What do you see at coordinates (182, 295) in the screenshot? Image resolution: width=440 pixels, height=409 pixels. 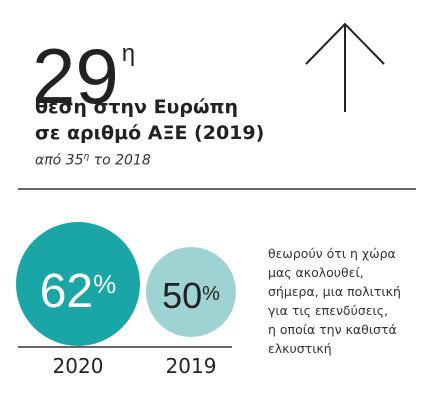 I see `stat-value: 50` at bounding box center [182, 295].